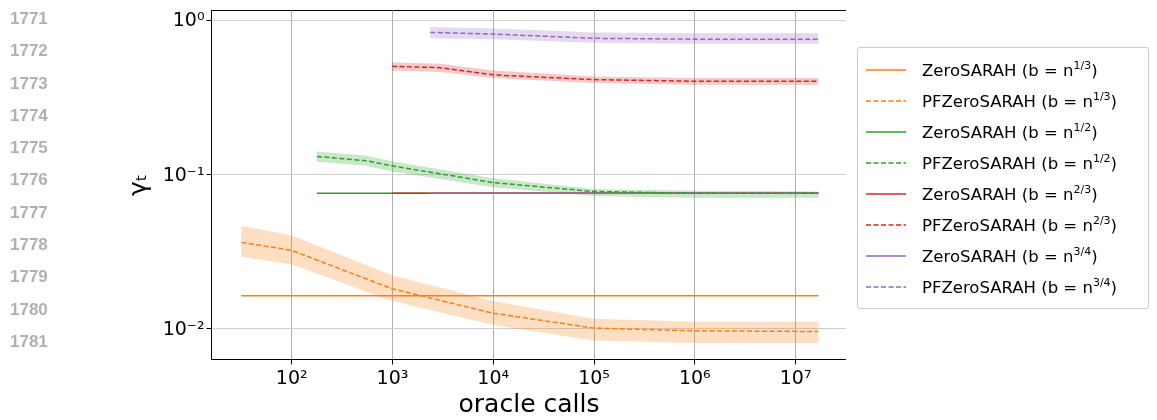 The height and width of the screenshot is (420, 1157). What do you see at coordinates (183, 327) in the screenshot?
I see `y-tick-label: 10⁻²` at bounding box center [183, 327].